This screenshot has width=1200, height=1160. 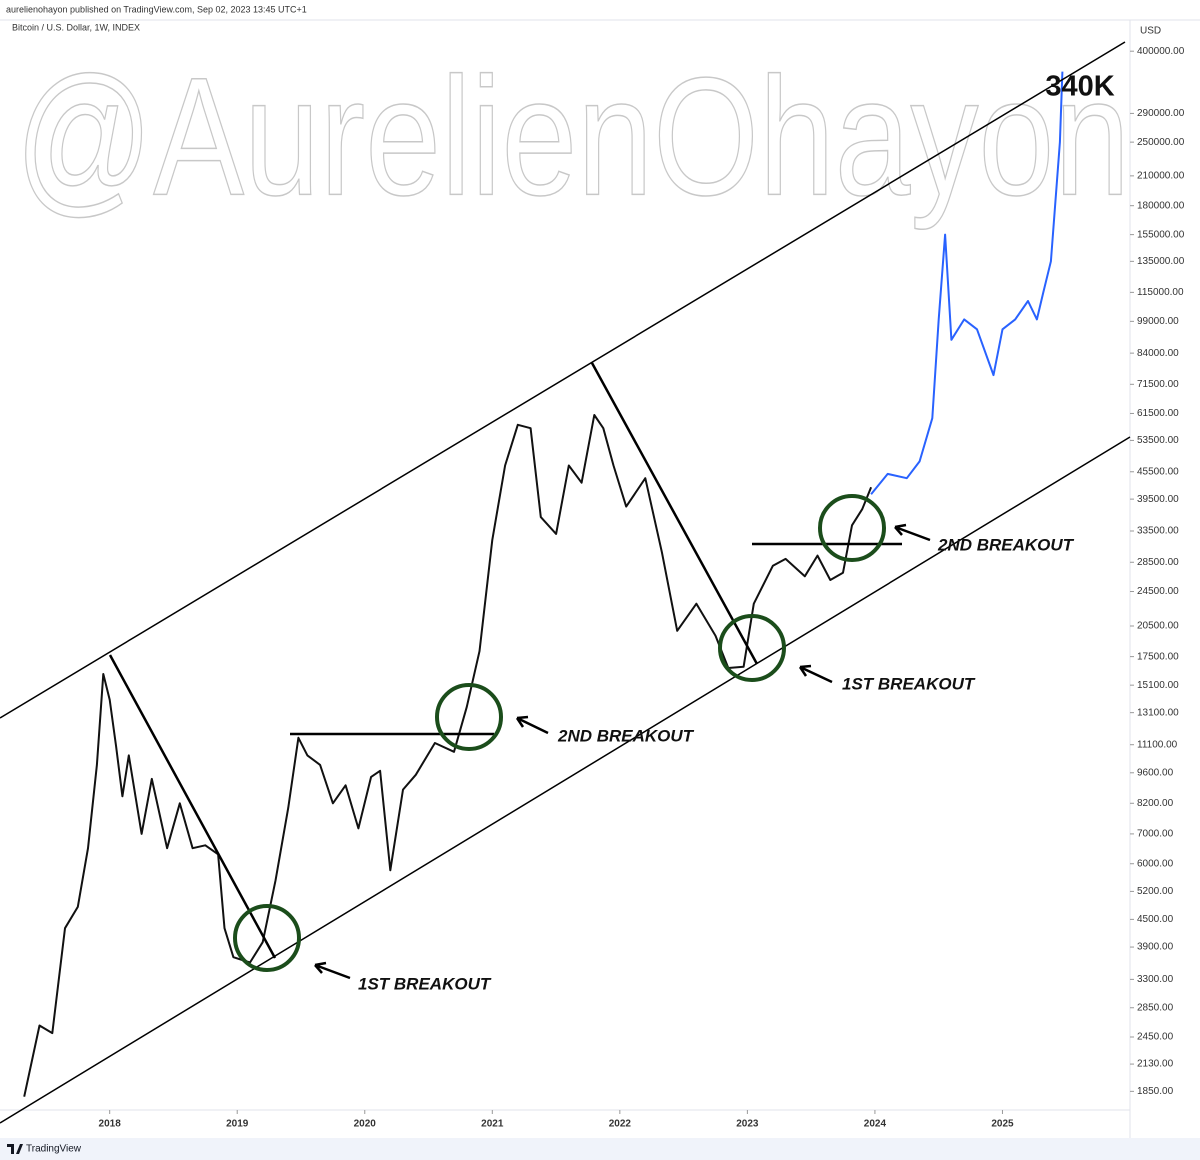 What do you see at coordinates (1158, 626) in the screenshot?
I see `y-tick-label: 20500.00` at bounding box center [1158, 626].